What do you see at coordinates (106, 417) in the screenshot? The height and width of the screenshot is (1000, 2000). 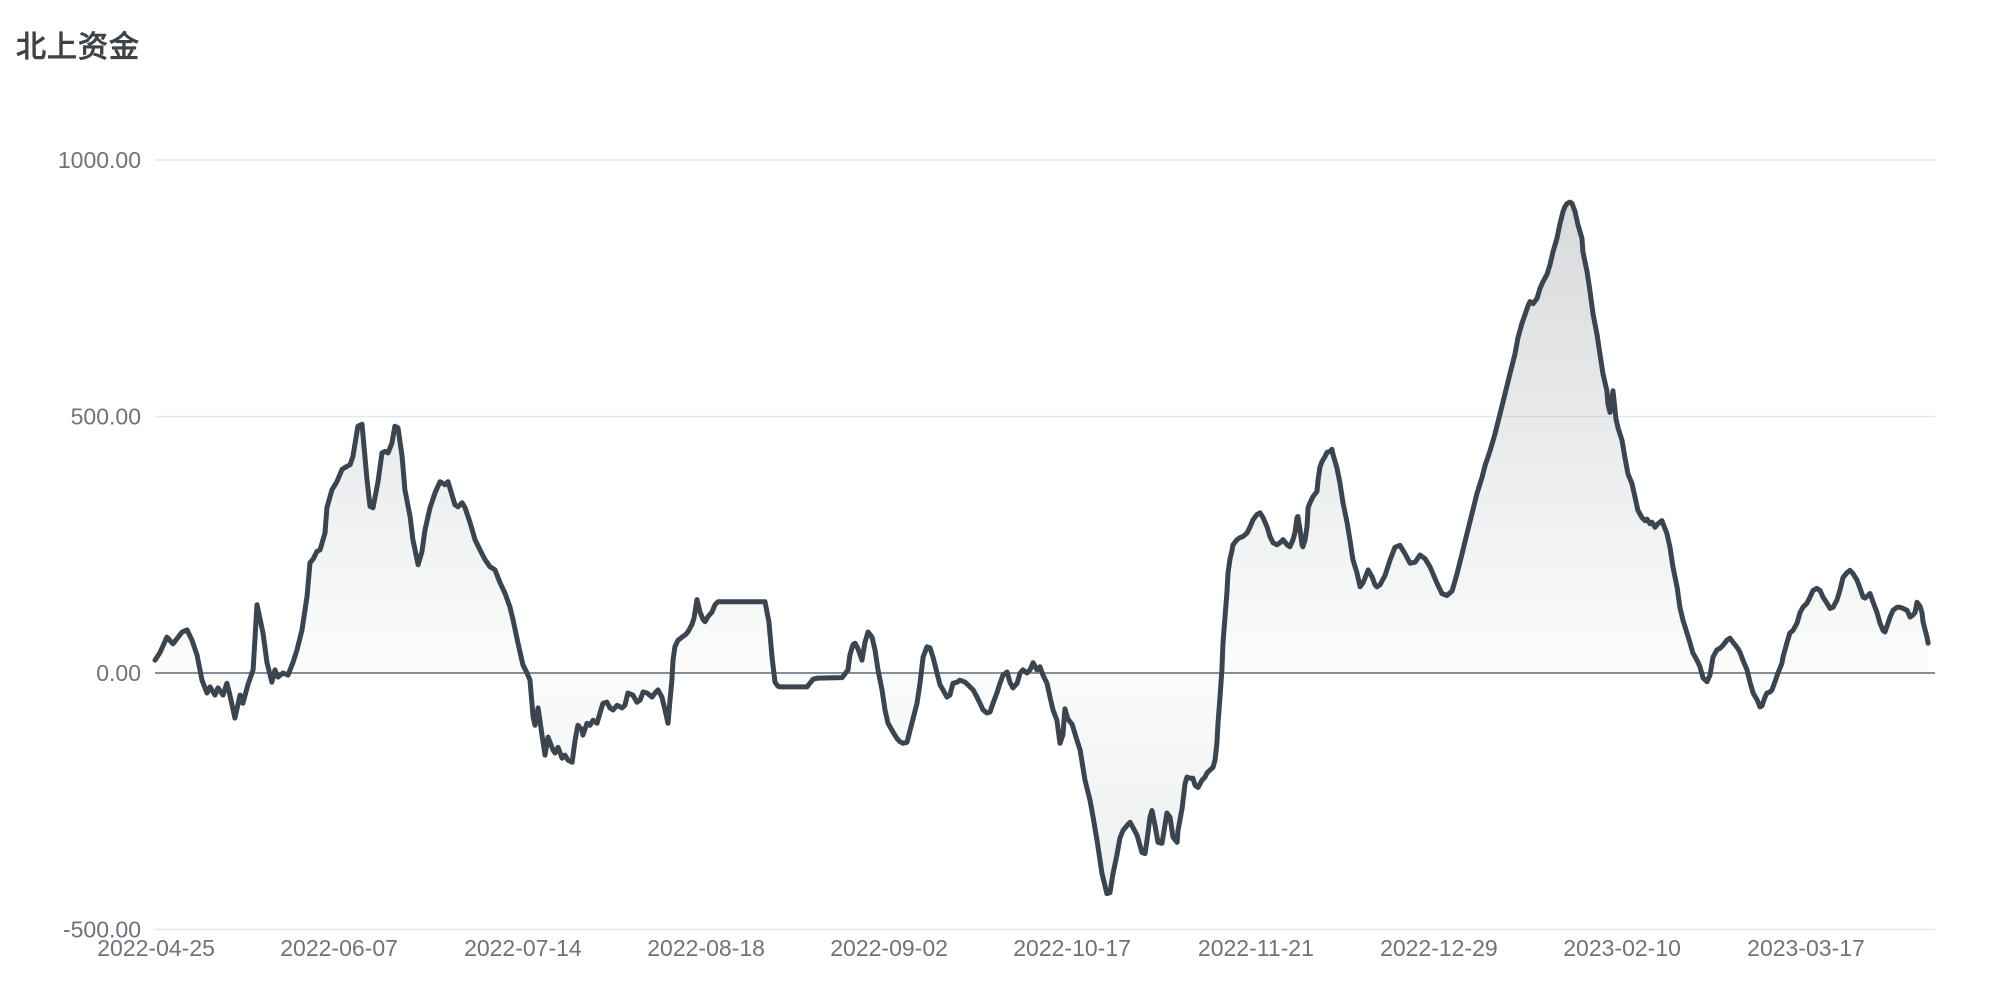 I see `y-tick-label: 500.00` at bounding box center [106, 417].